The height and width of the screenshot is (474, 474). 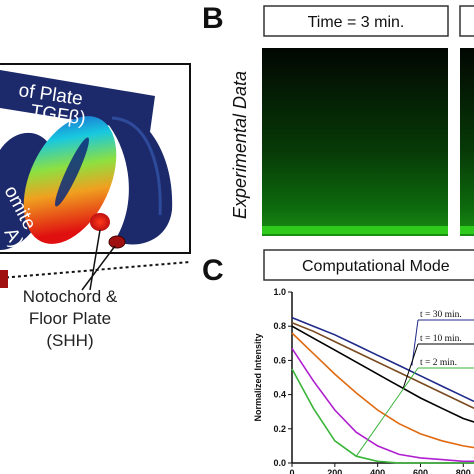 I want to click on panel-b-header: Time = 3 min., so click(x=356, y=22).